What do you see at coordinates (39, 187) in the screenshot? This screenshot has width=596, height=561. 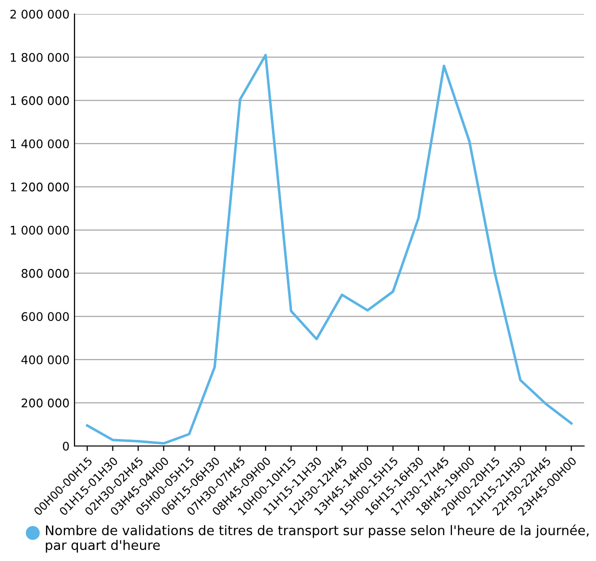 I see `y-tick-label: 1 200 000` at bounding box center [39, 187].